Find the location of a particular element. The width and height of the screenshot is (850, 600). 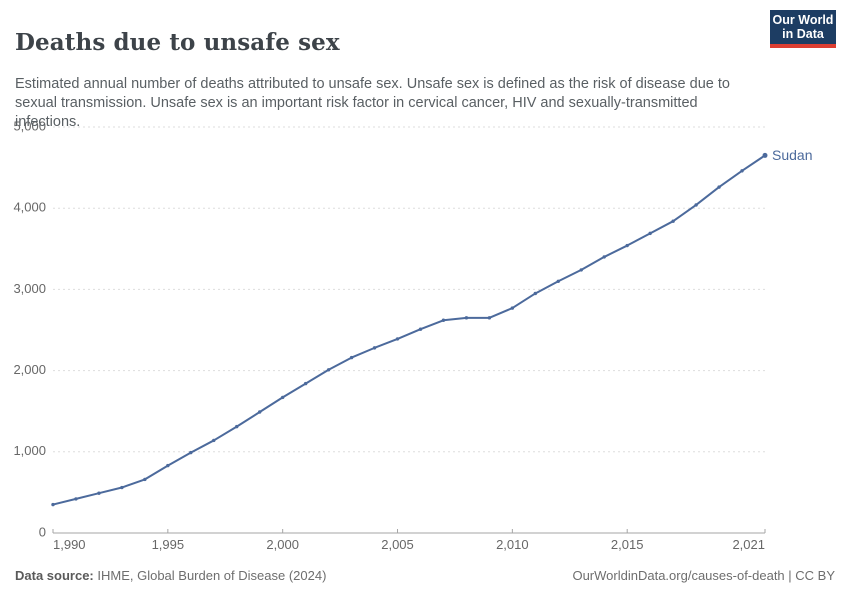

series-end-label: Sudan is located at coordinates (792, 155).